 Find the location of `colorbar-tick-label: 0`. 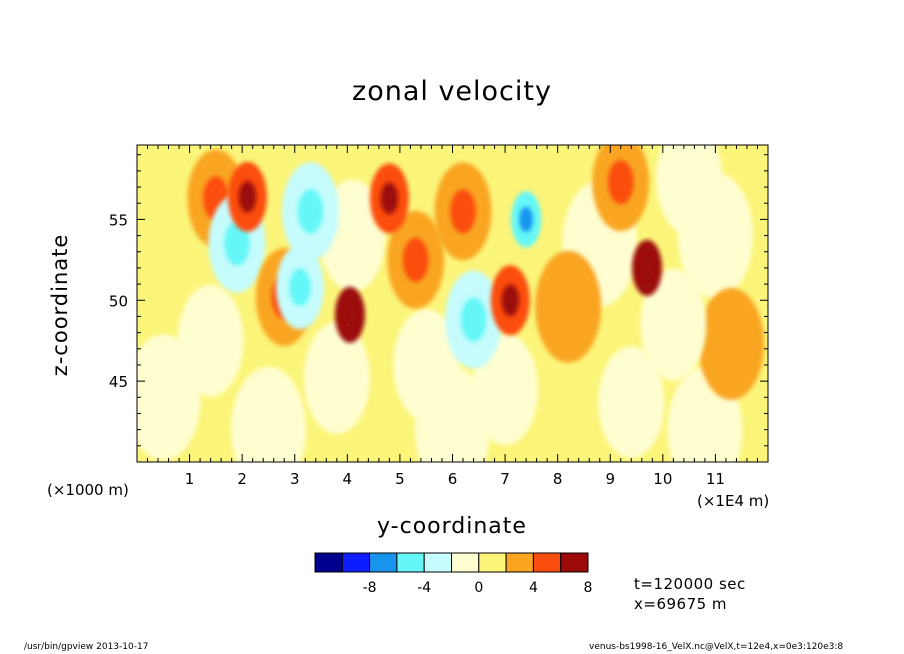

colorbar-tick-label: 0 is located at coordinates (478, 588).